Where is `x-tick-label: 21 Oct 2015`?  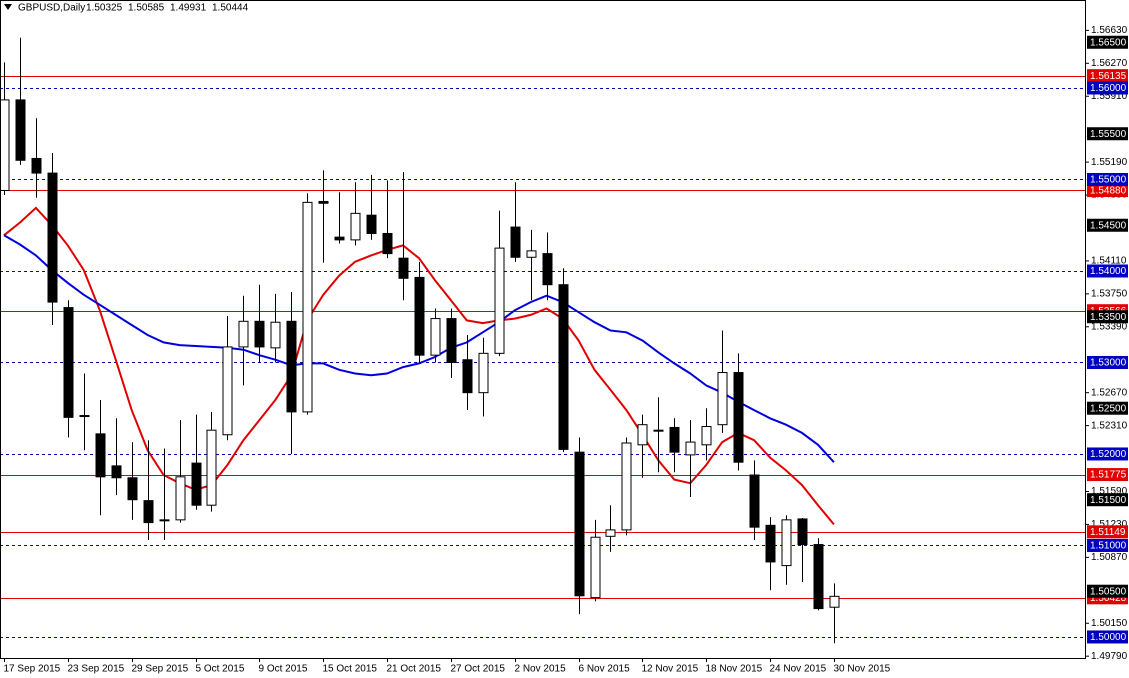 x-tick-label: 21 Oct 2015 is located at coordinates (414, 669).